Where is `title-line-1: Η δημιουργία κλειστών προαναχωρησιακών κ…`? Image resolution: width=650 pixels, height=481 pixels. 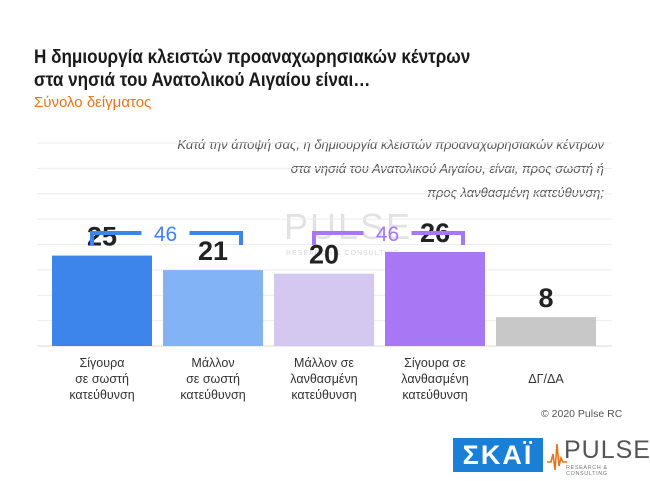 title-line-1: Η δημιουργία κλειστών προαναχωρησιακών κ… is located at coordinates (252, 57).